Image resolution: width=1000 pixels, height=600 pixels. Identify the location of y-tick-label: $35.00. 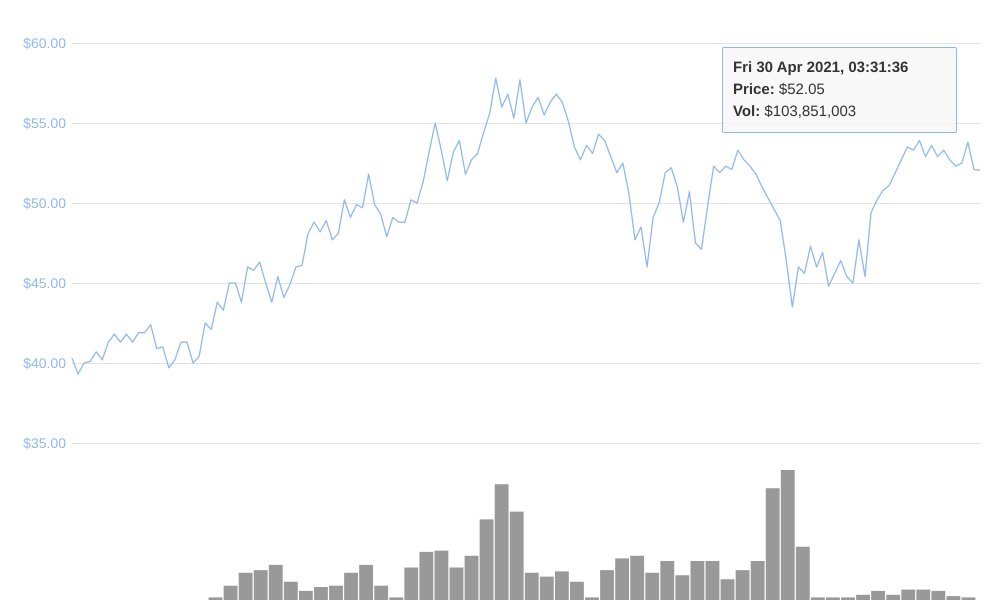
(44, 443).